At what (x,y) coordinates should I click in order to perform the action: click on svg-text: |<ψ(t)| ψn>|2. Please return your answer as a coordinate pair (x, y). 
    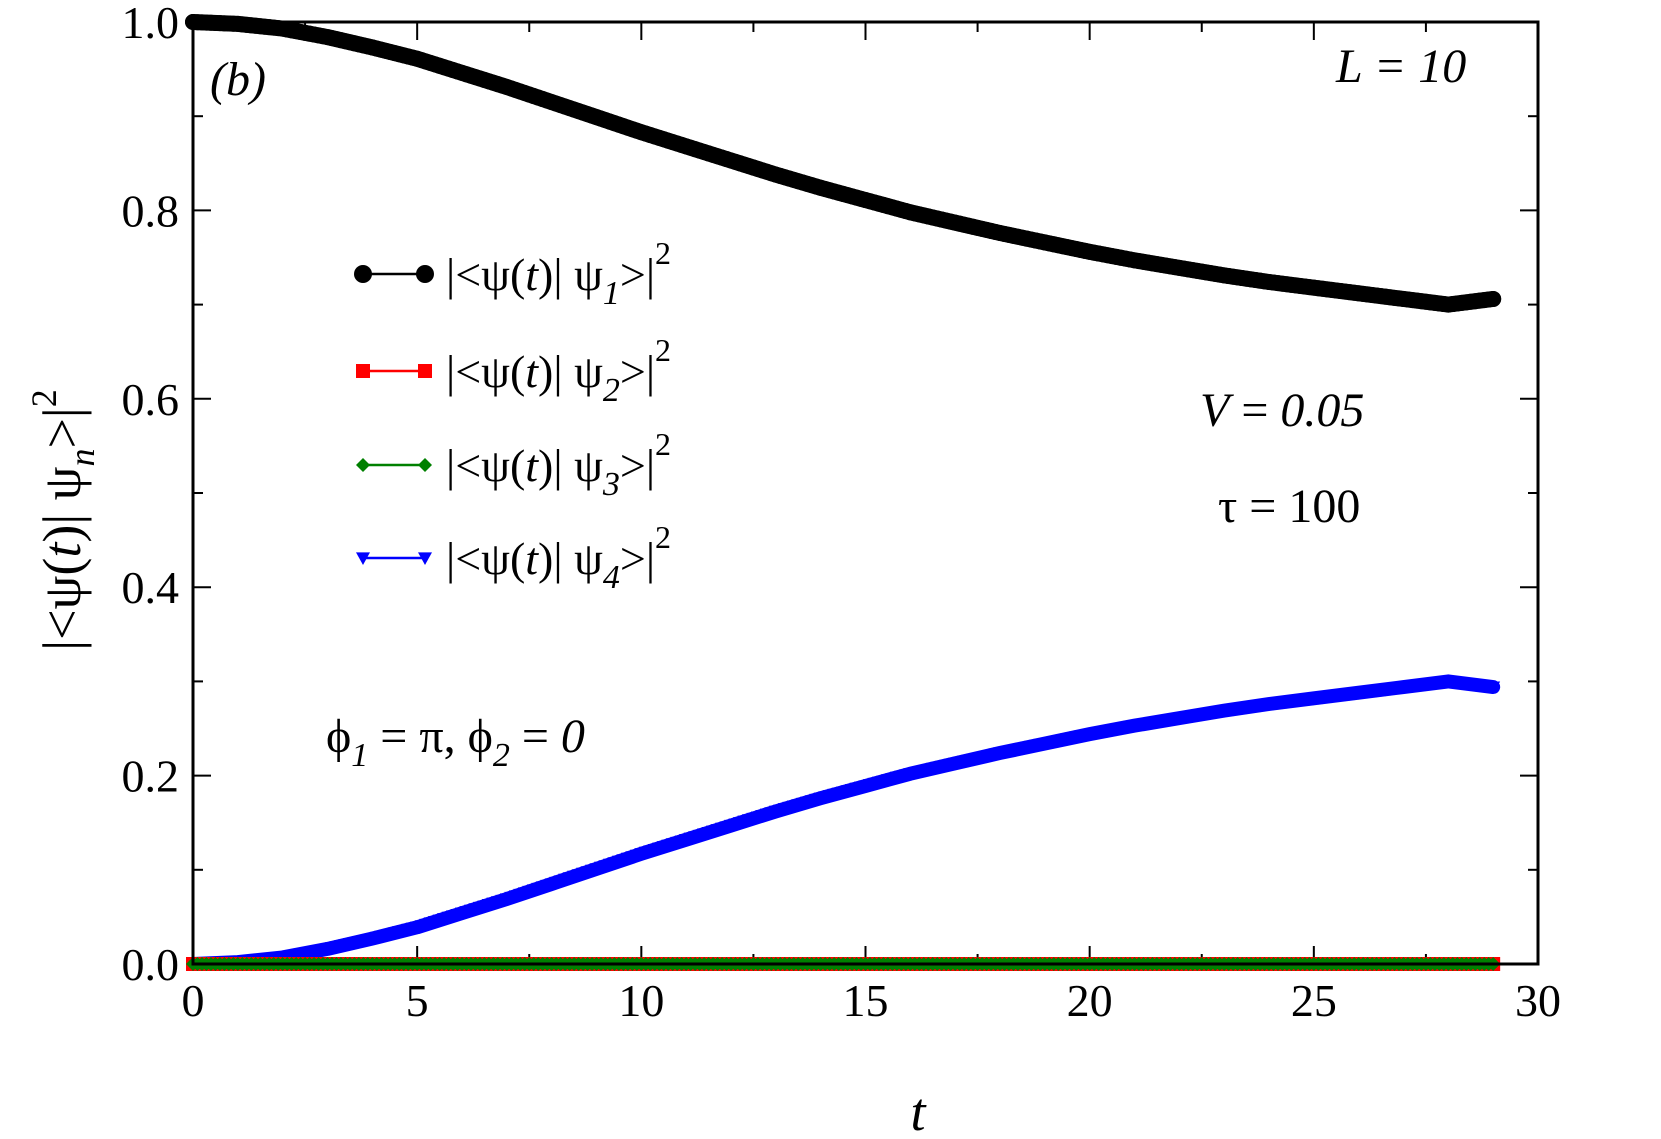
    Looking at the image, I should click on (63, 519).